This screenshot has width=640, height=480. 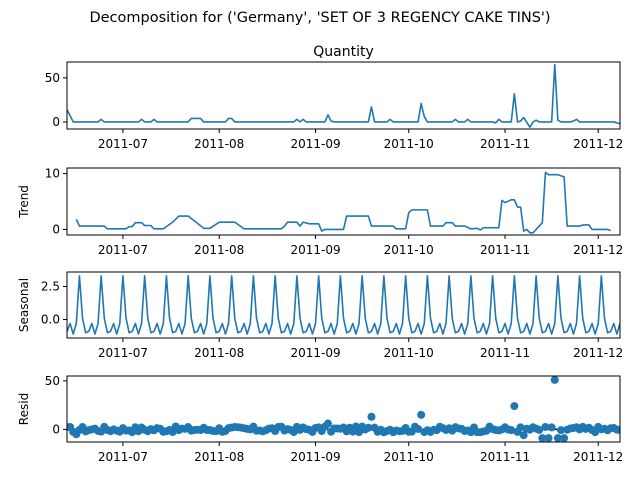 I want to click on plot-area-resid, so click(x=343, y=409).